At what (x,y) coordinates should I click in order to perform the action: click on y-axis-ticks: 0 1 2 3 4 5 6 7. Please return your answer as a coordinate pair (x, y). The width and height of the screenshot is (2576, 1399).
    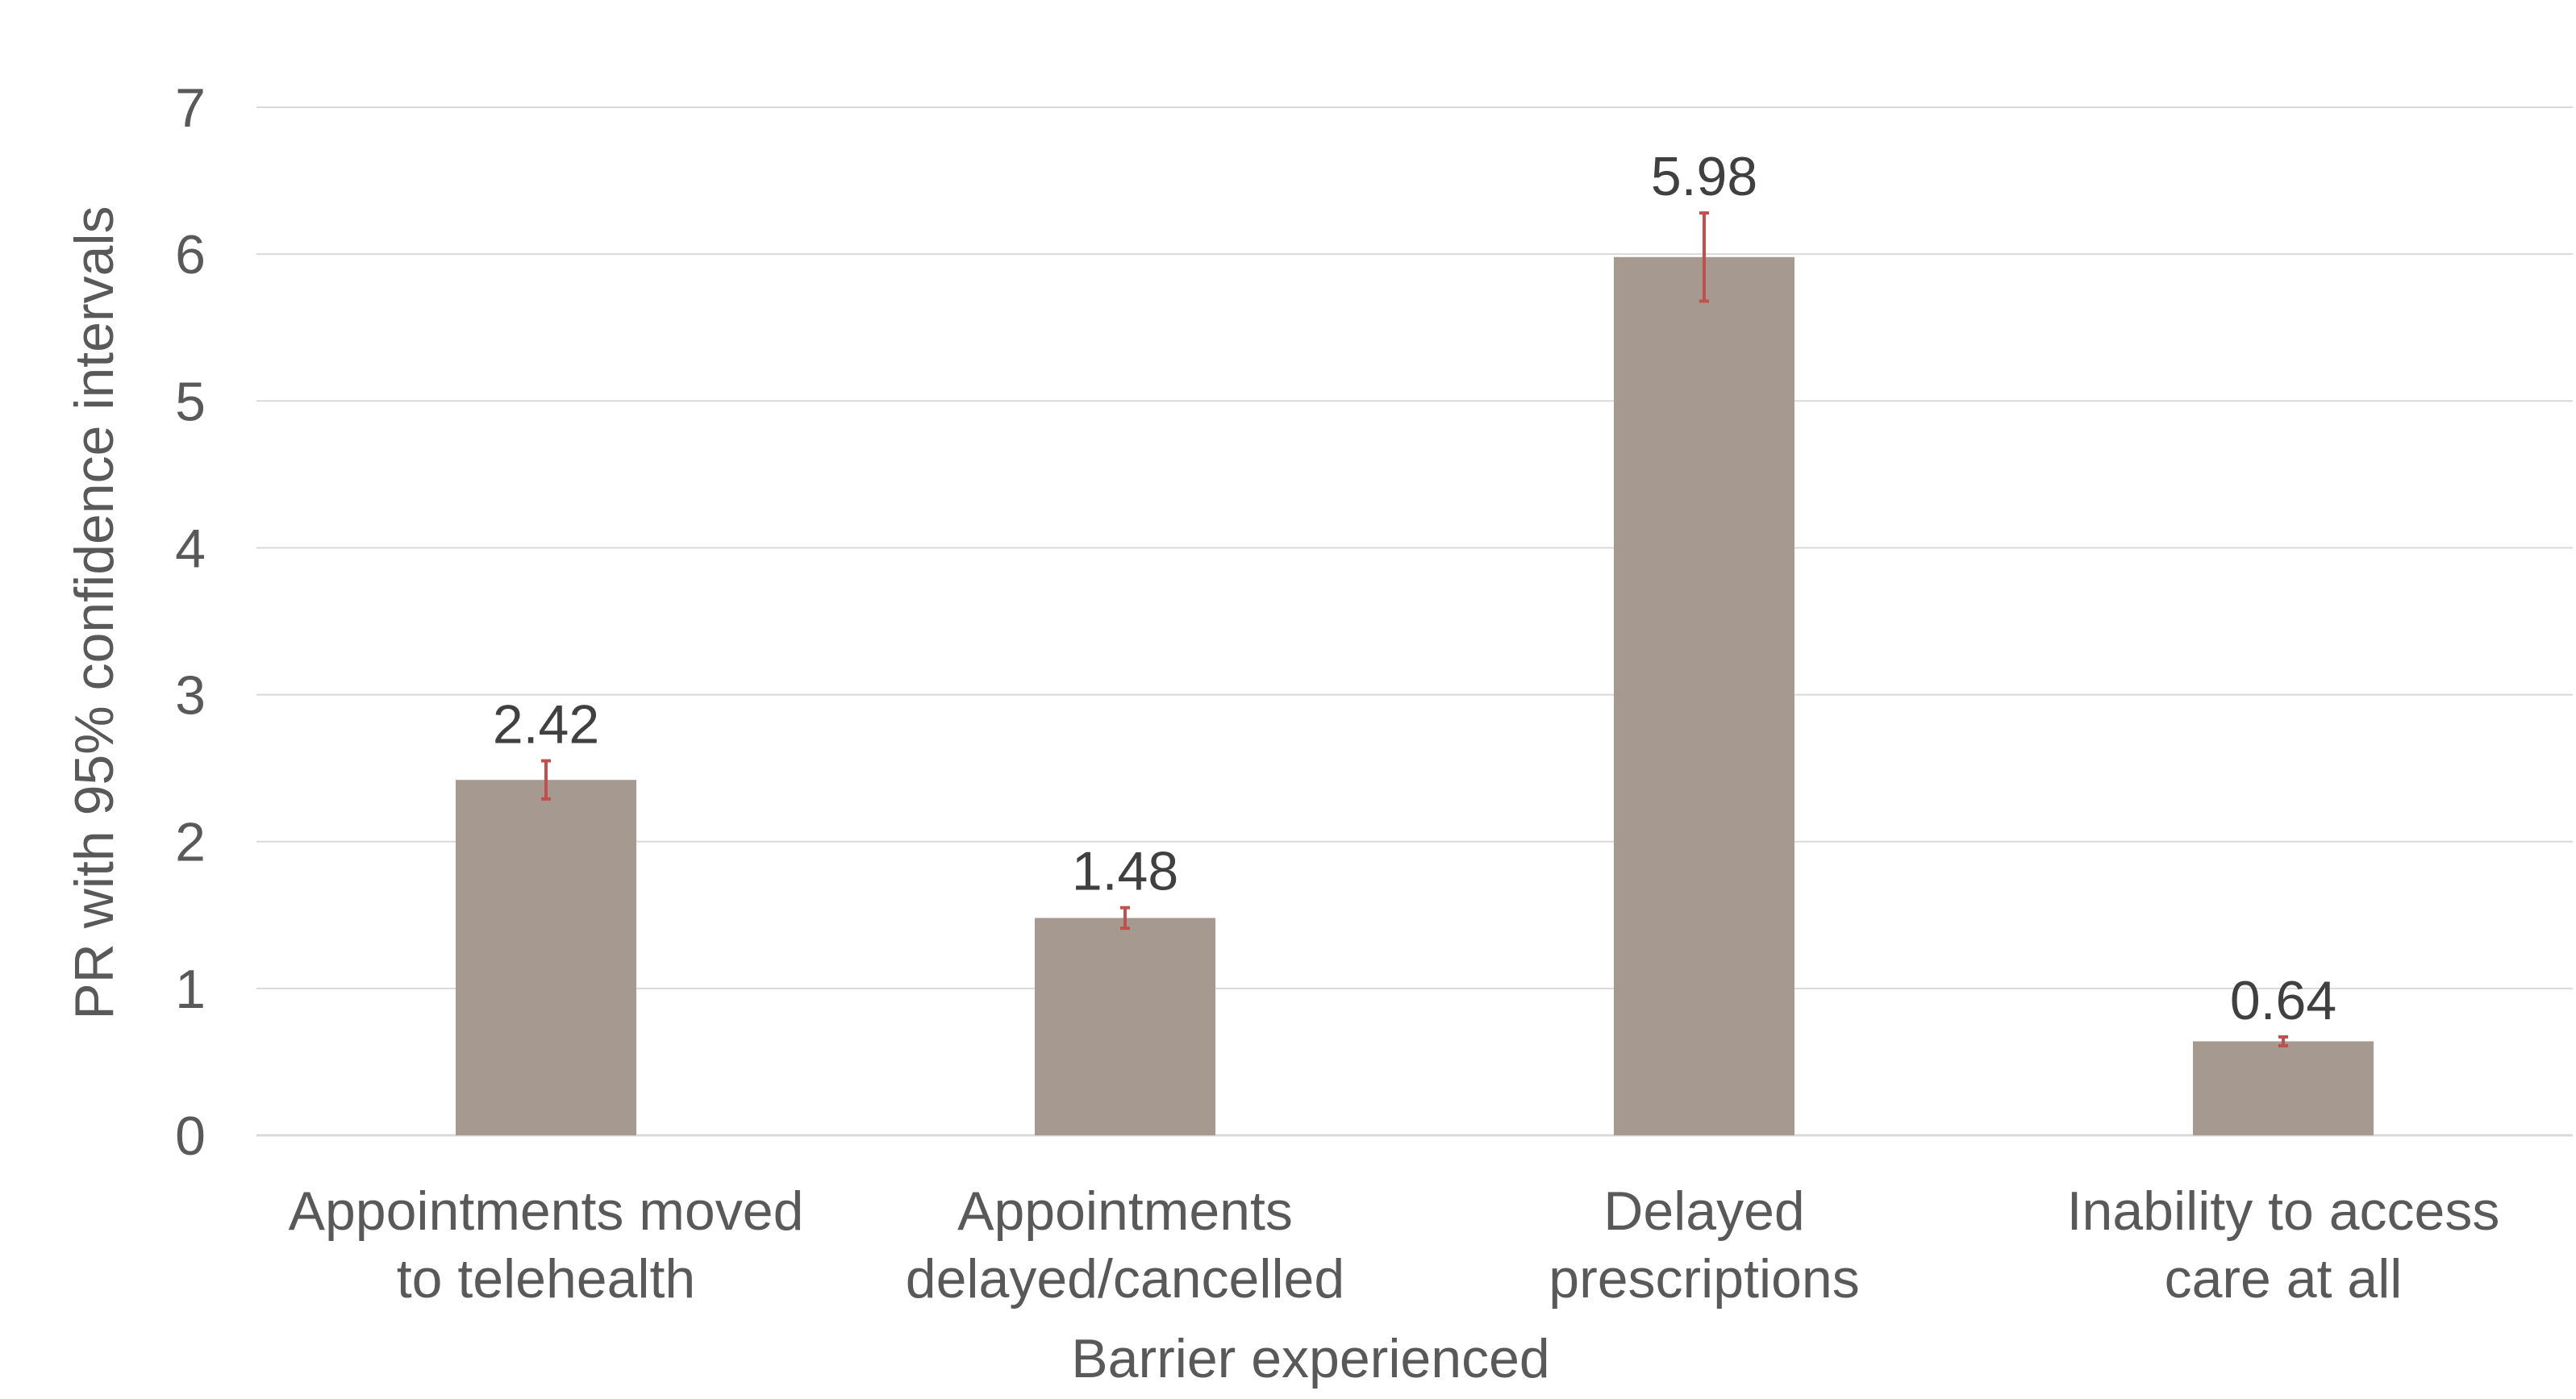
    Looking at the image, I should click on (190, 622).